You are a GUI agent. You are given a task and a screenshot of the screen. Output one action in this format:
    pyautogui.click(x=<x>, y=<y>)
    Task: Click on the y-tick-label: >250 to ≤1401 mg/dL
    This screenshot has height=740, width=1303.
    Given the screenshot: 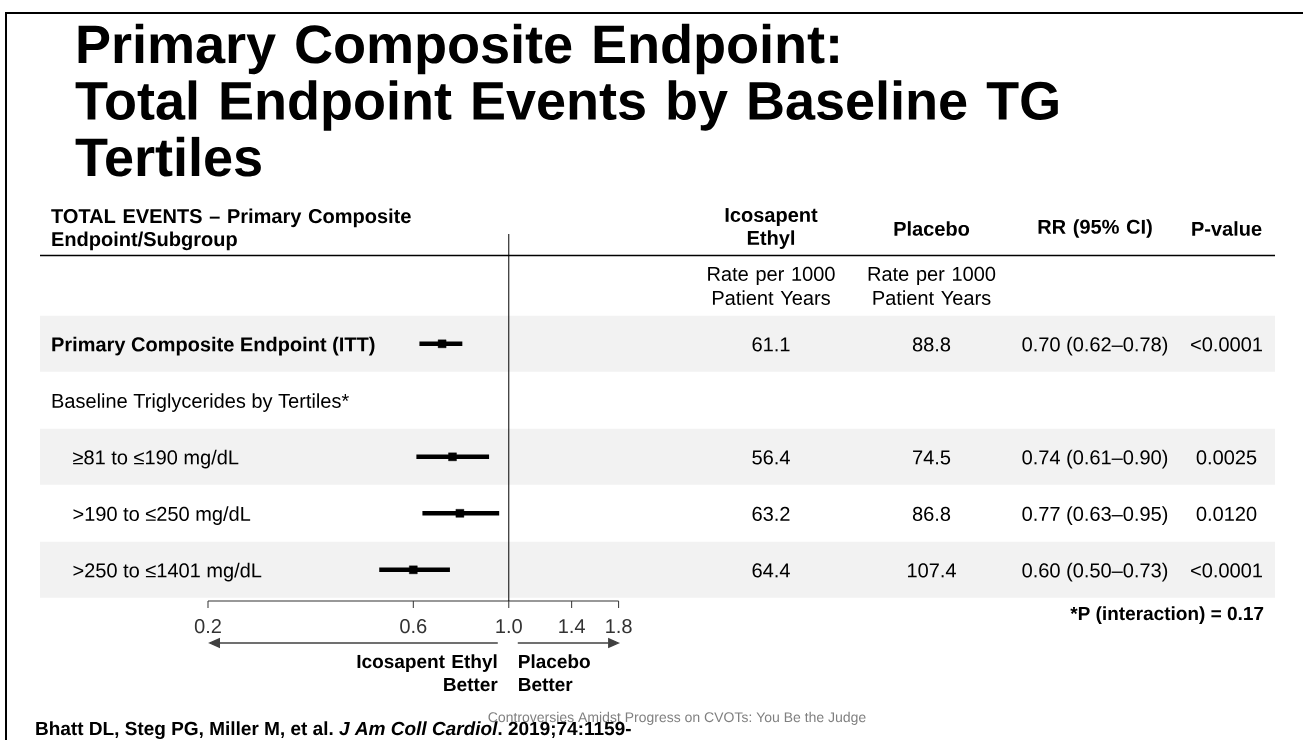 What is the action you would take?
    pyautogui.click(x=167, y=572)
    